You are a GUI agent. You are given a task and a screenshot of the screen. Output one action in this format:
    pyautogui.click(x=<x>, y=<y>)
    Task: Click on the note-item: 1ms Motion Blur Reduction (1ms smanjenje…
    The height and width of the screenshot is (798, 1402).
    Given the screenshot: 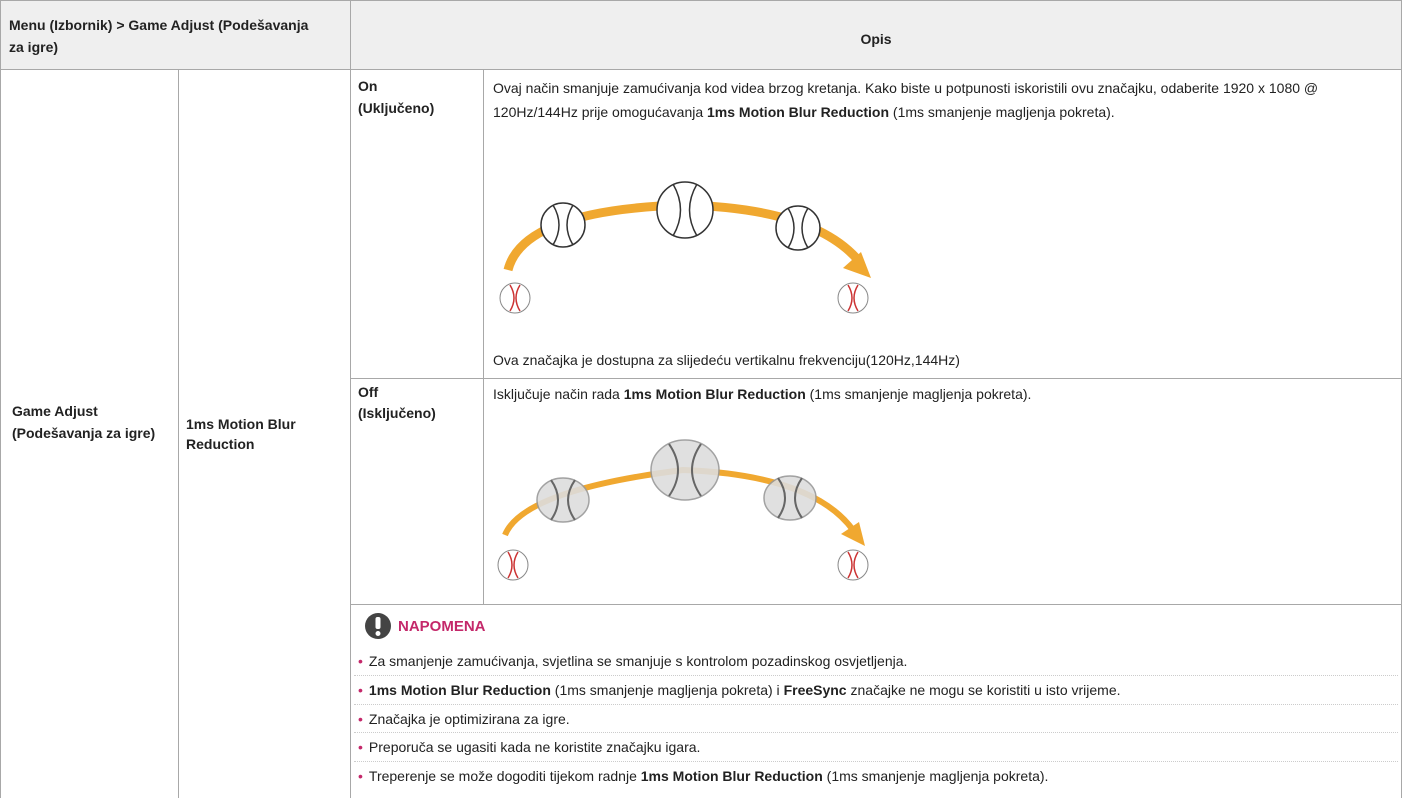 What is the action you would take?
    pyautogui.click(x=873, y=690)
    